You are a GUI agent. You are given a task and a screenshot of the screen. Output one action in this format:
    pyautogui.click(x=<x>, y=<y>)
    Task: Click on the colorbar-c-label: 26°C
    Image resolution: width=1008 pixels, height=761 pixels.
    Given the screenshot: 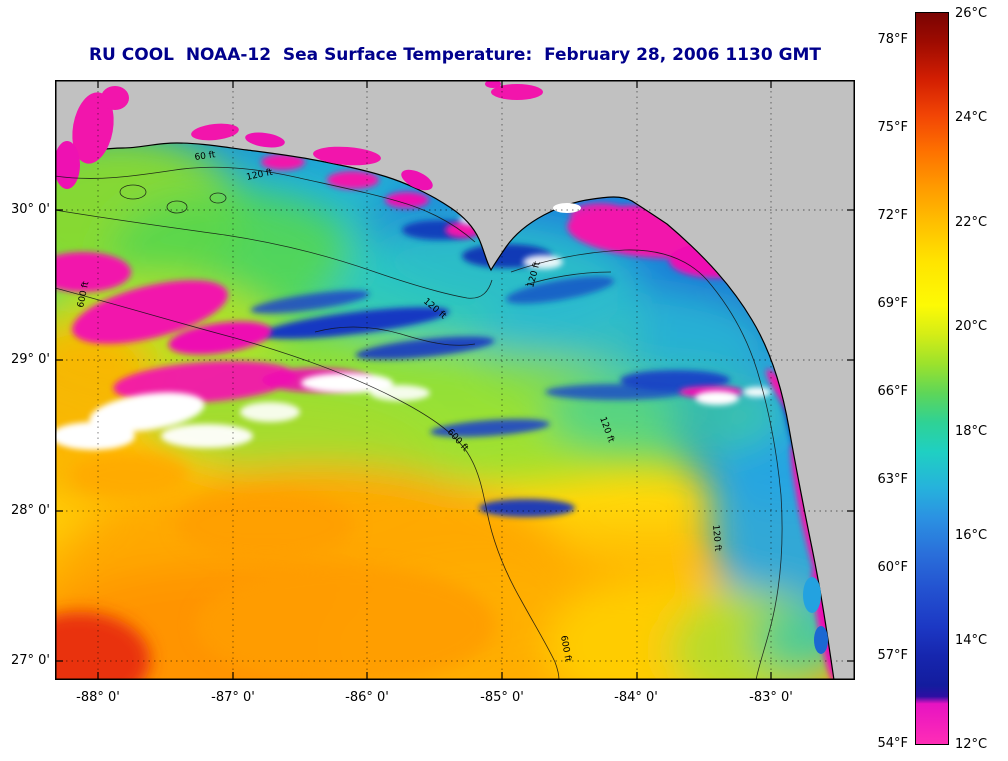 What is the action you would take?
    pyautogui.click(x=971, y=13)
    